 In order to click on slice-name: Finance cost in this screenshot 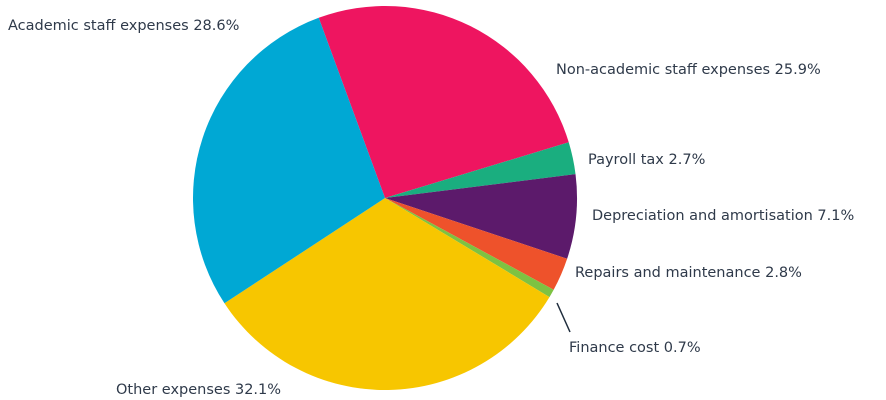, I will do `click(614, 348)`.